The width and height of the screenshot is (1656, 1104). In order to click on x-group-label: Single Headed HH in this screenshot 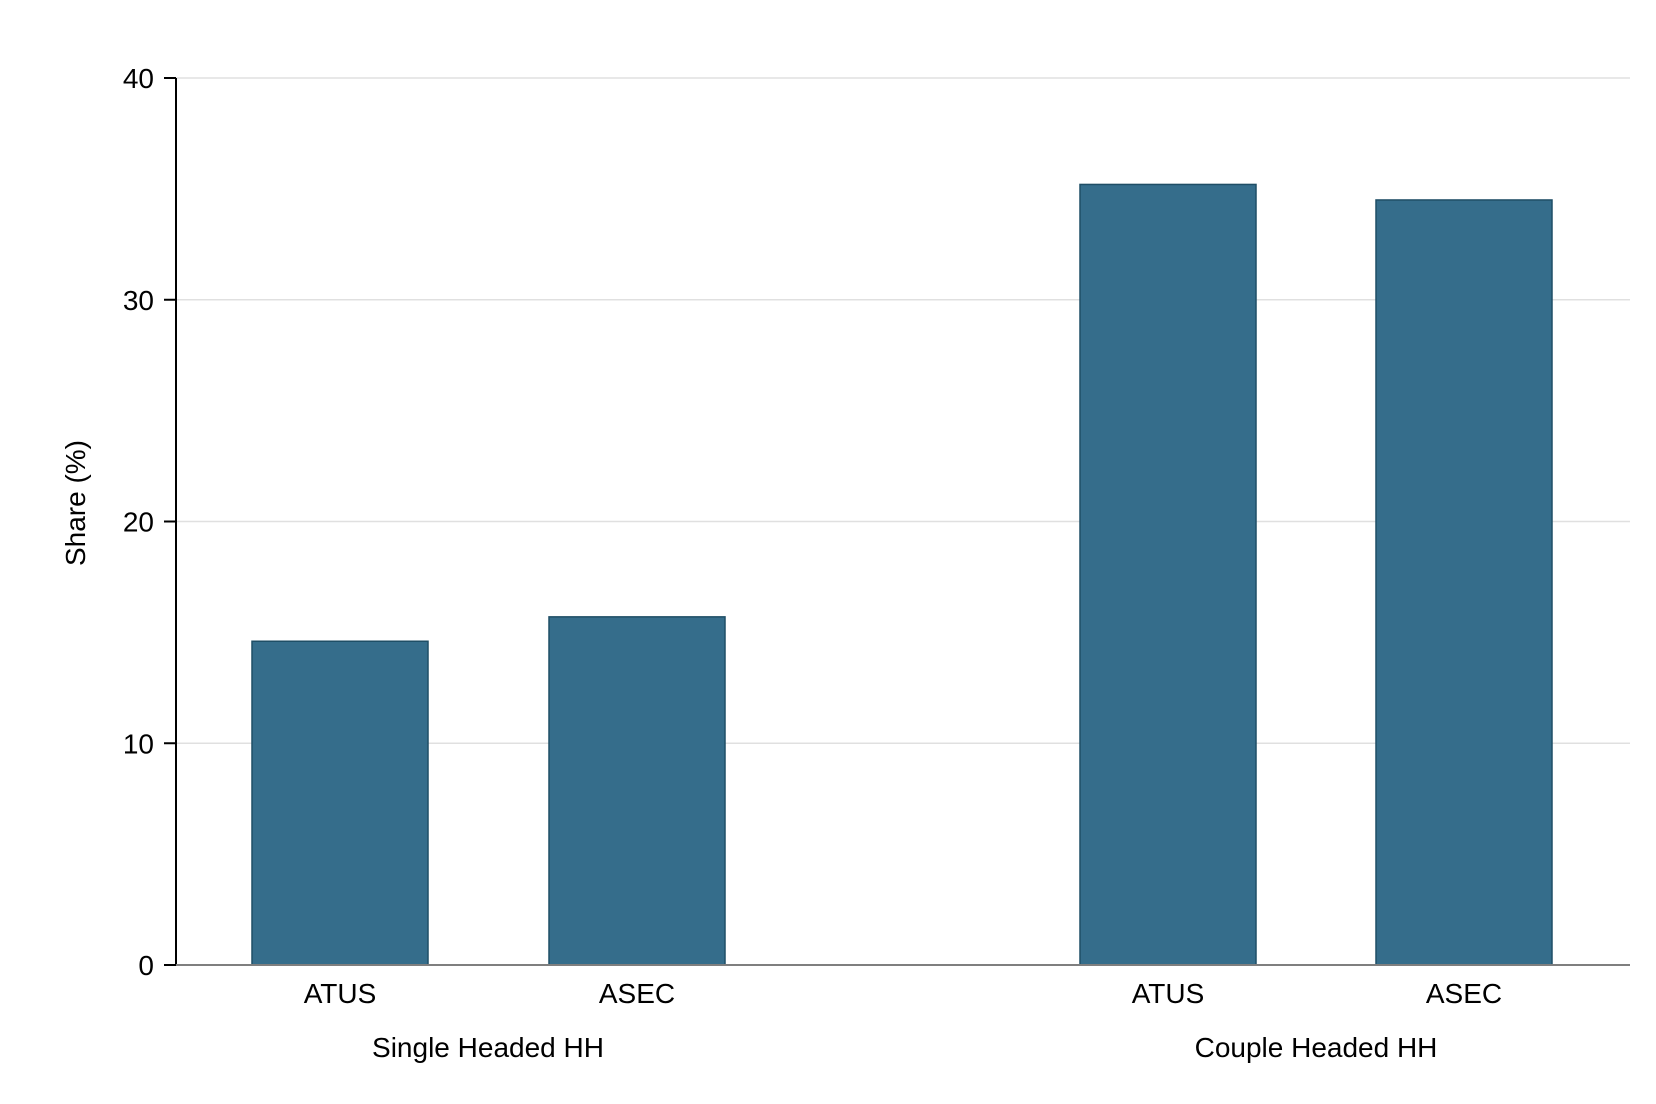, I will do `click(488, 1047)`.